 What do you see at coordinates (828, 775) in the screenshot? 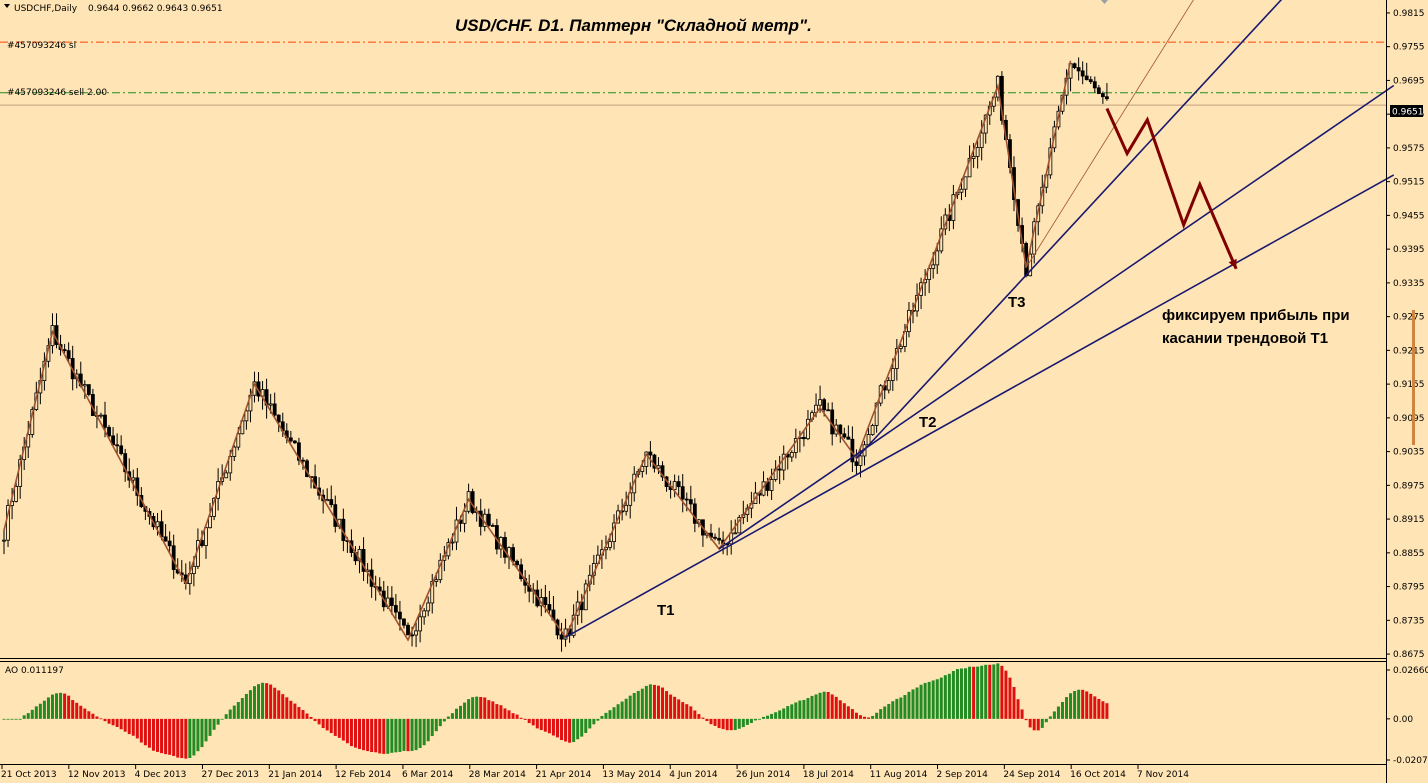
I see `time-tick-label: 18 Jul 2014` at bounding box center [828, 775].